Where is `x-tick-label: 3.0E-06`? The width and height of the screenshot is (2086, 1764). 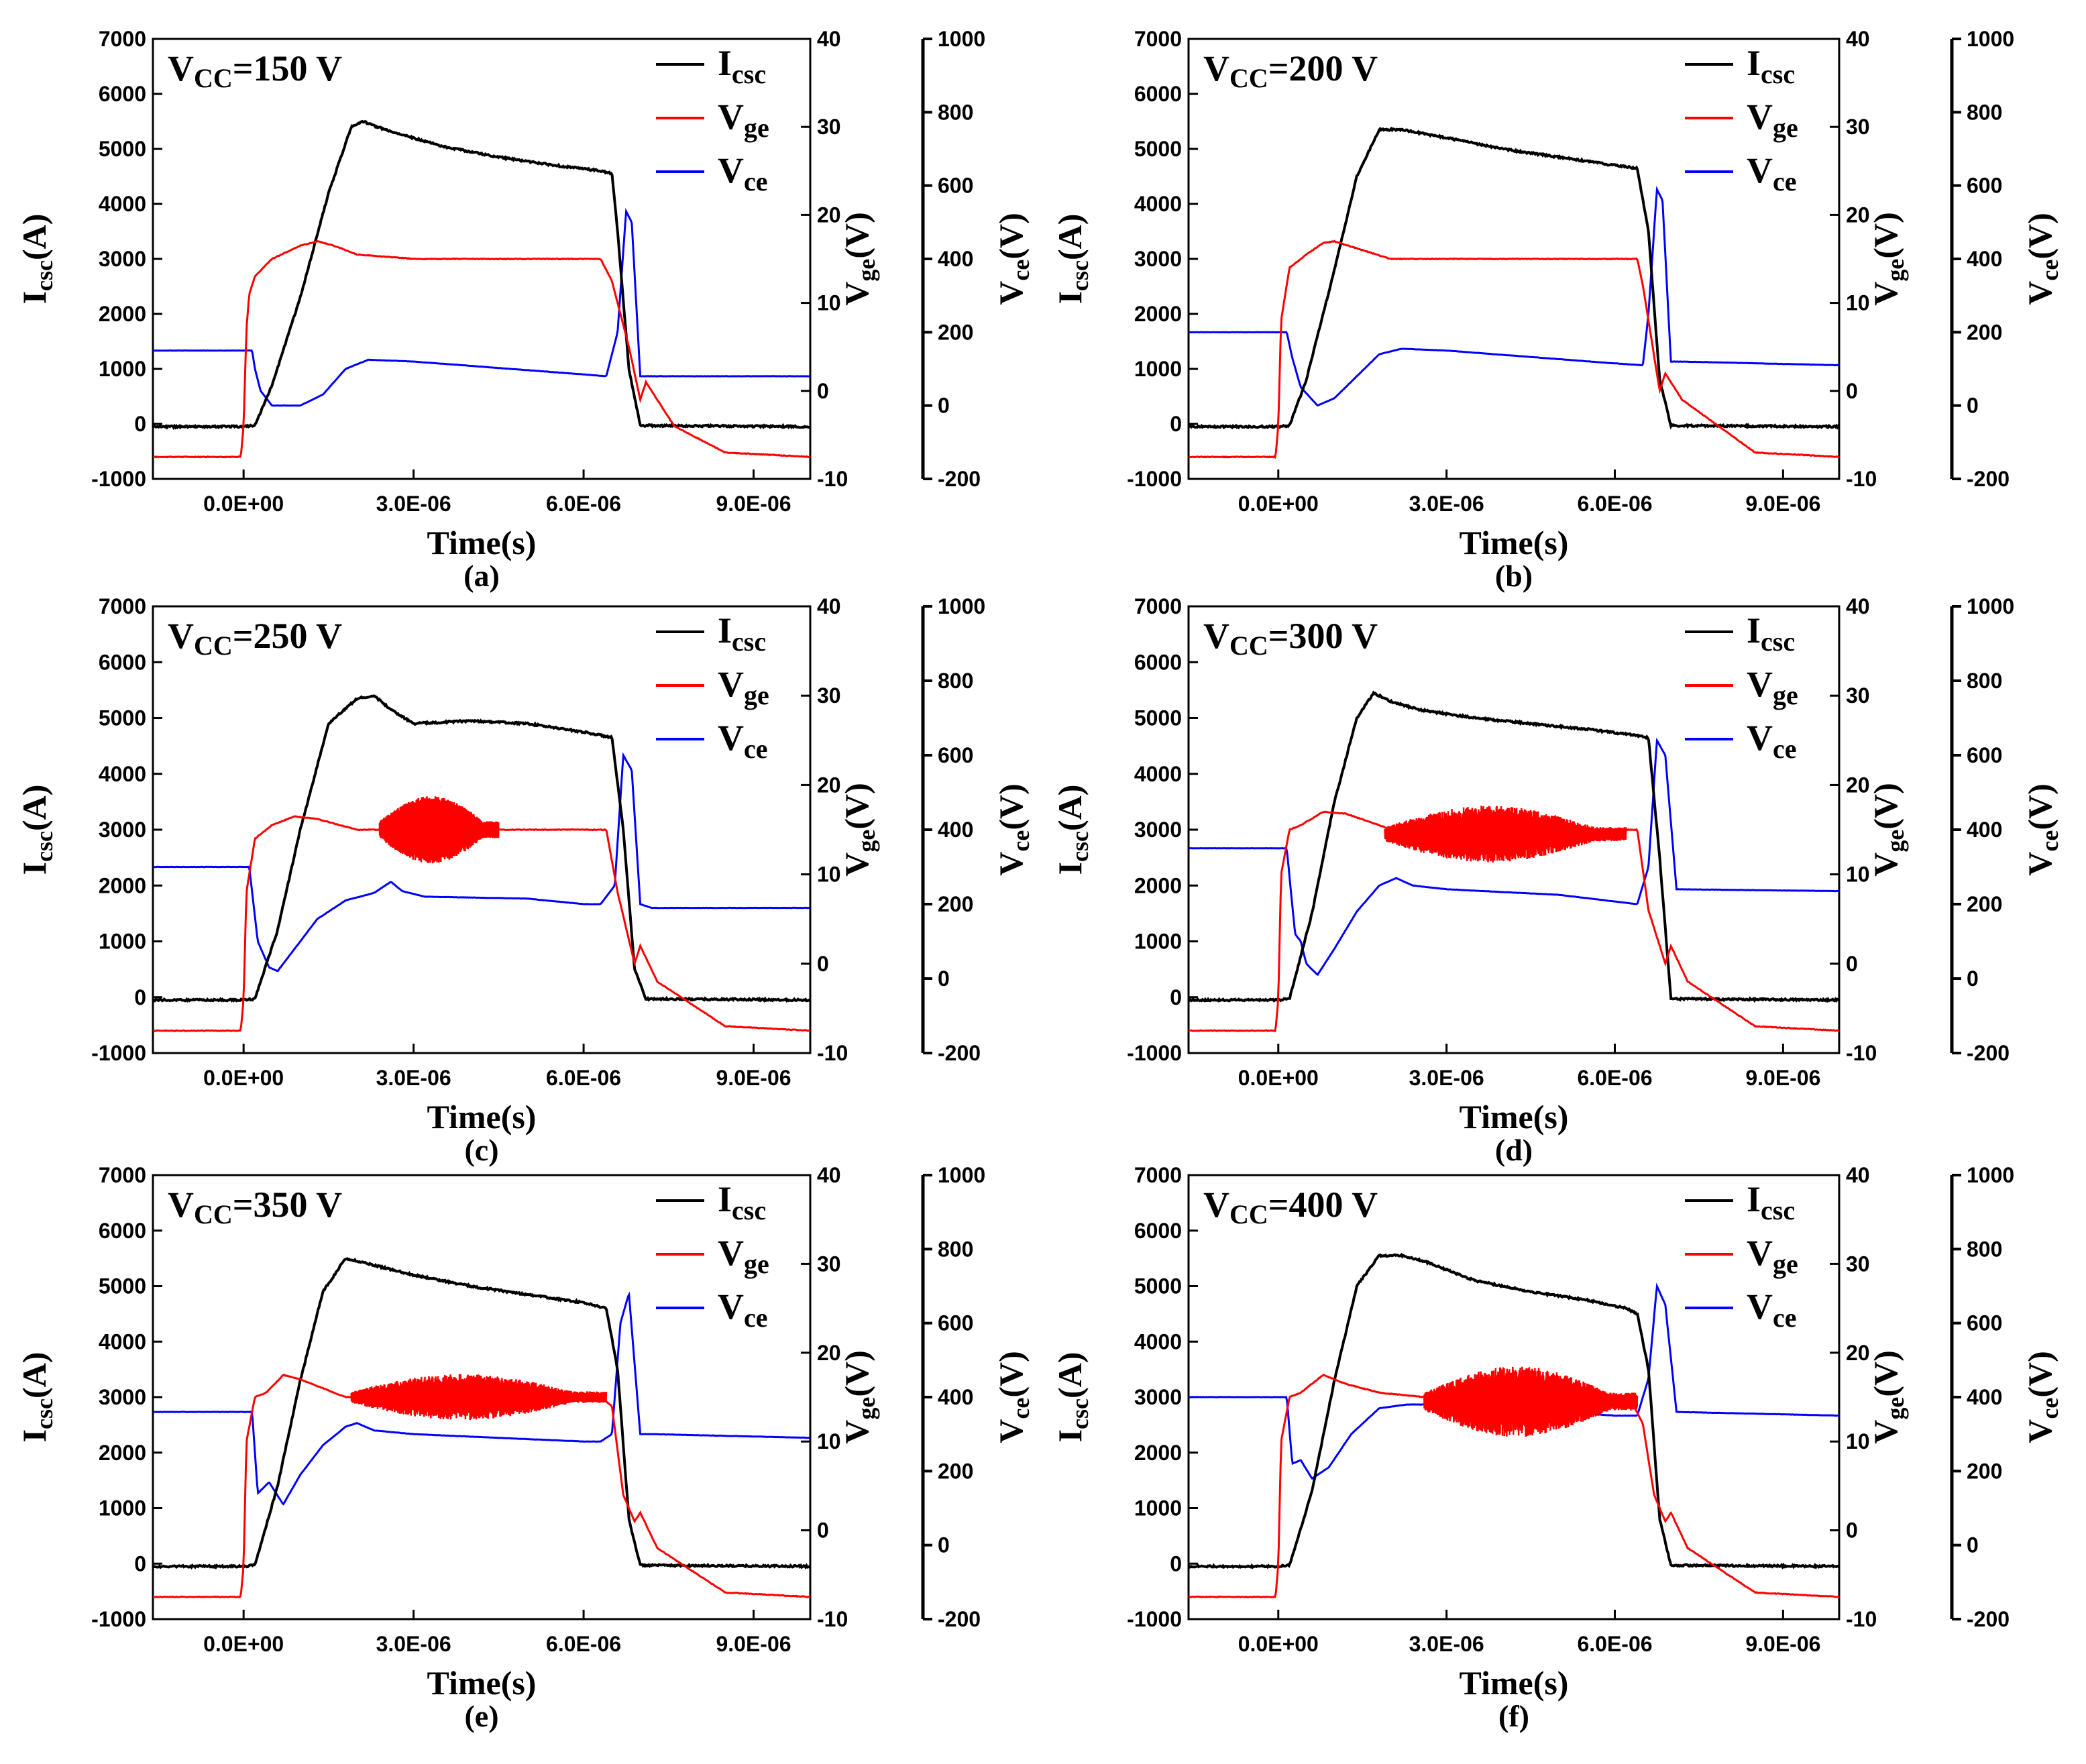
x-tick-label: 3.0E-06 is located at coordinates (413, 1644).